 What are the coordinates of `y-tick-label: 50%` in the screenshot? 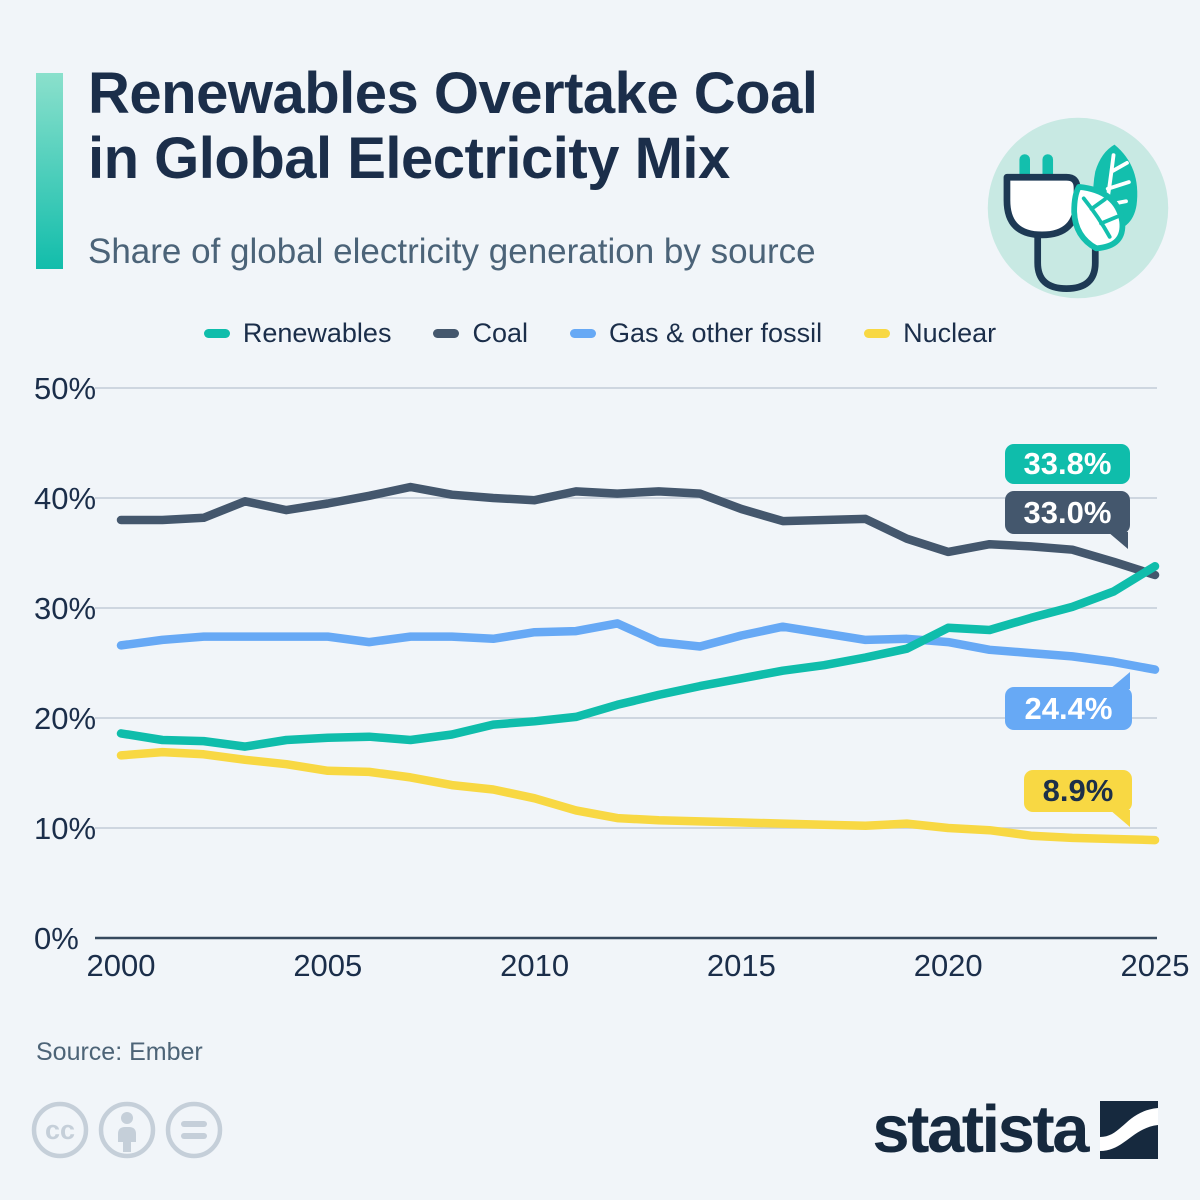 It's located at (65, 388).